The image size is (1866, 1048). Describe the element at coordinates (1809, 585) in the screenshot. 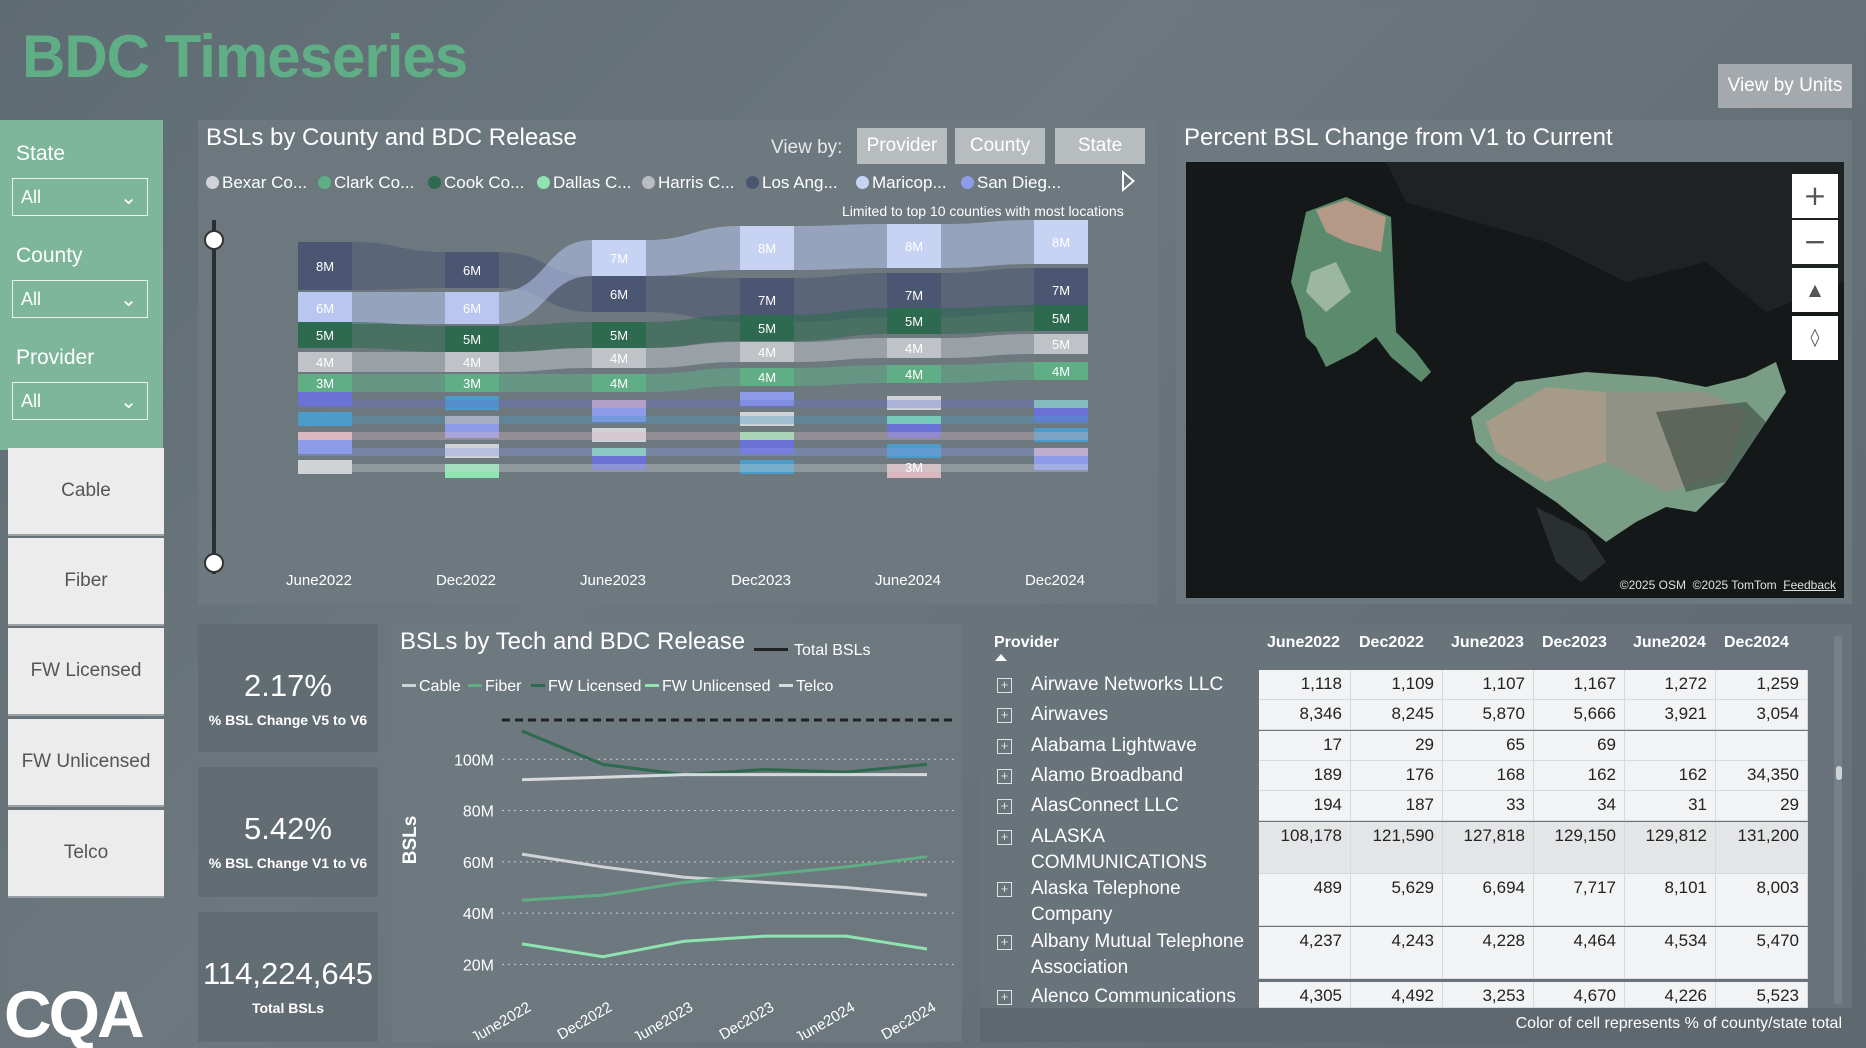

I see `feedback-link: Feedback` at that location.